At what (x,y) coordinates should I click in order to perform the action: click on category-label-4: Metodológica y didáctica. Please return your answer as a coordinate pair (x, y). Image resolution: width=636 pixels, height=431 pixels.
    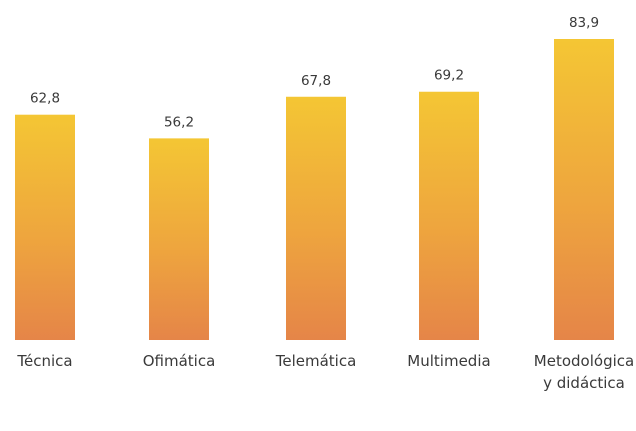
    Looking at the image, I should click on (584, 372).